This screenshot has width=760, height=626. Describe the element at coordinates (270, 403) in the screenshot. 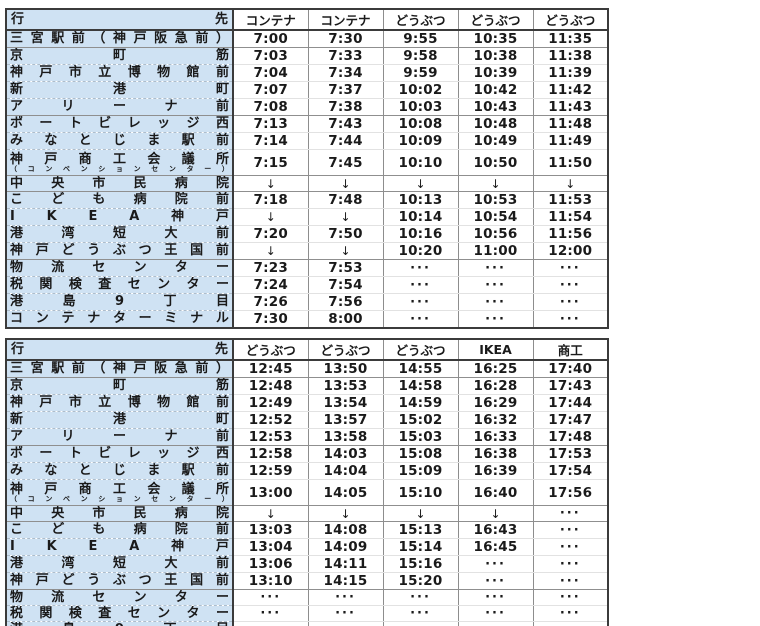

I see `time-cell: 12:49` at that location.